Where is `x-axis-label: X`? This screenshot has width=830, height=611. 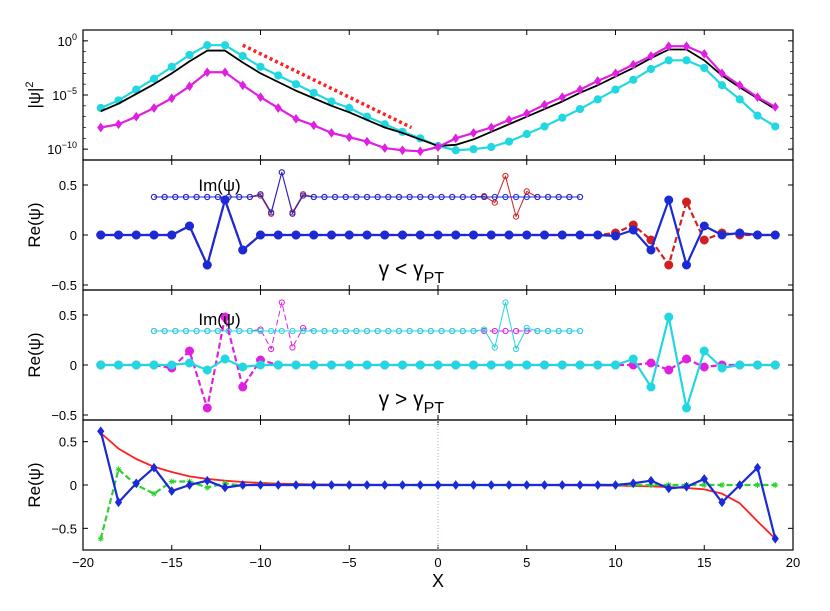
x-axis-label: X is located at coordinates (438, 581).